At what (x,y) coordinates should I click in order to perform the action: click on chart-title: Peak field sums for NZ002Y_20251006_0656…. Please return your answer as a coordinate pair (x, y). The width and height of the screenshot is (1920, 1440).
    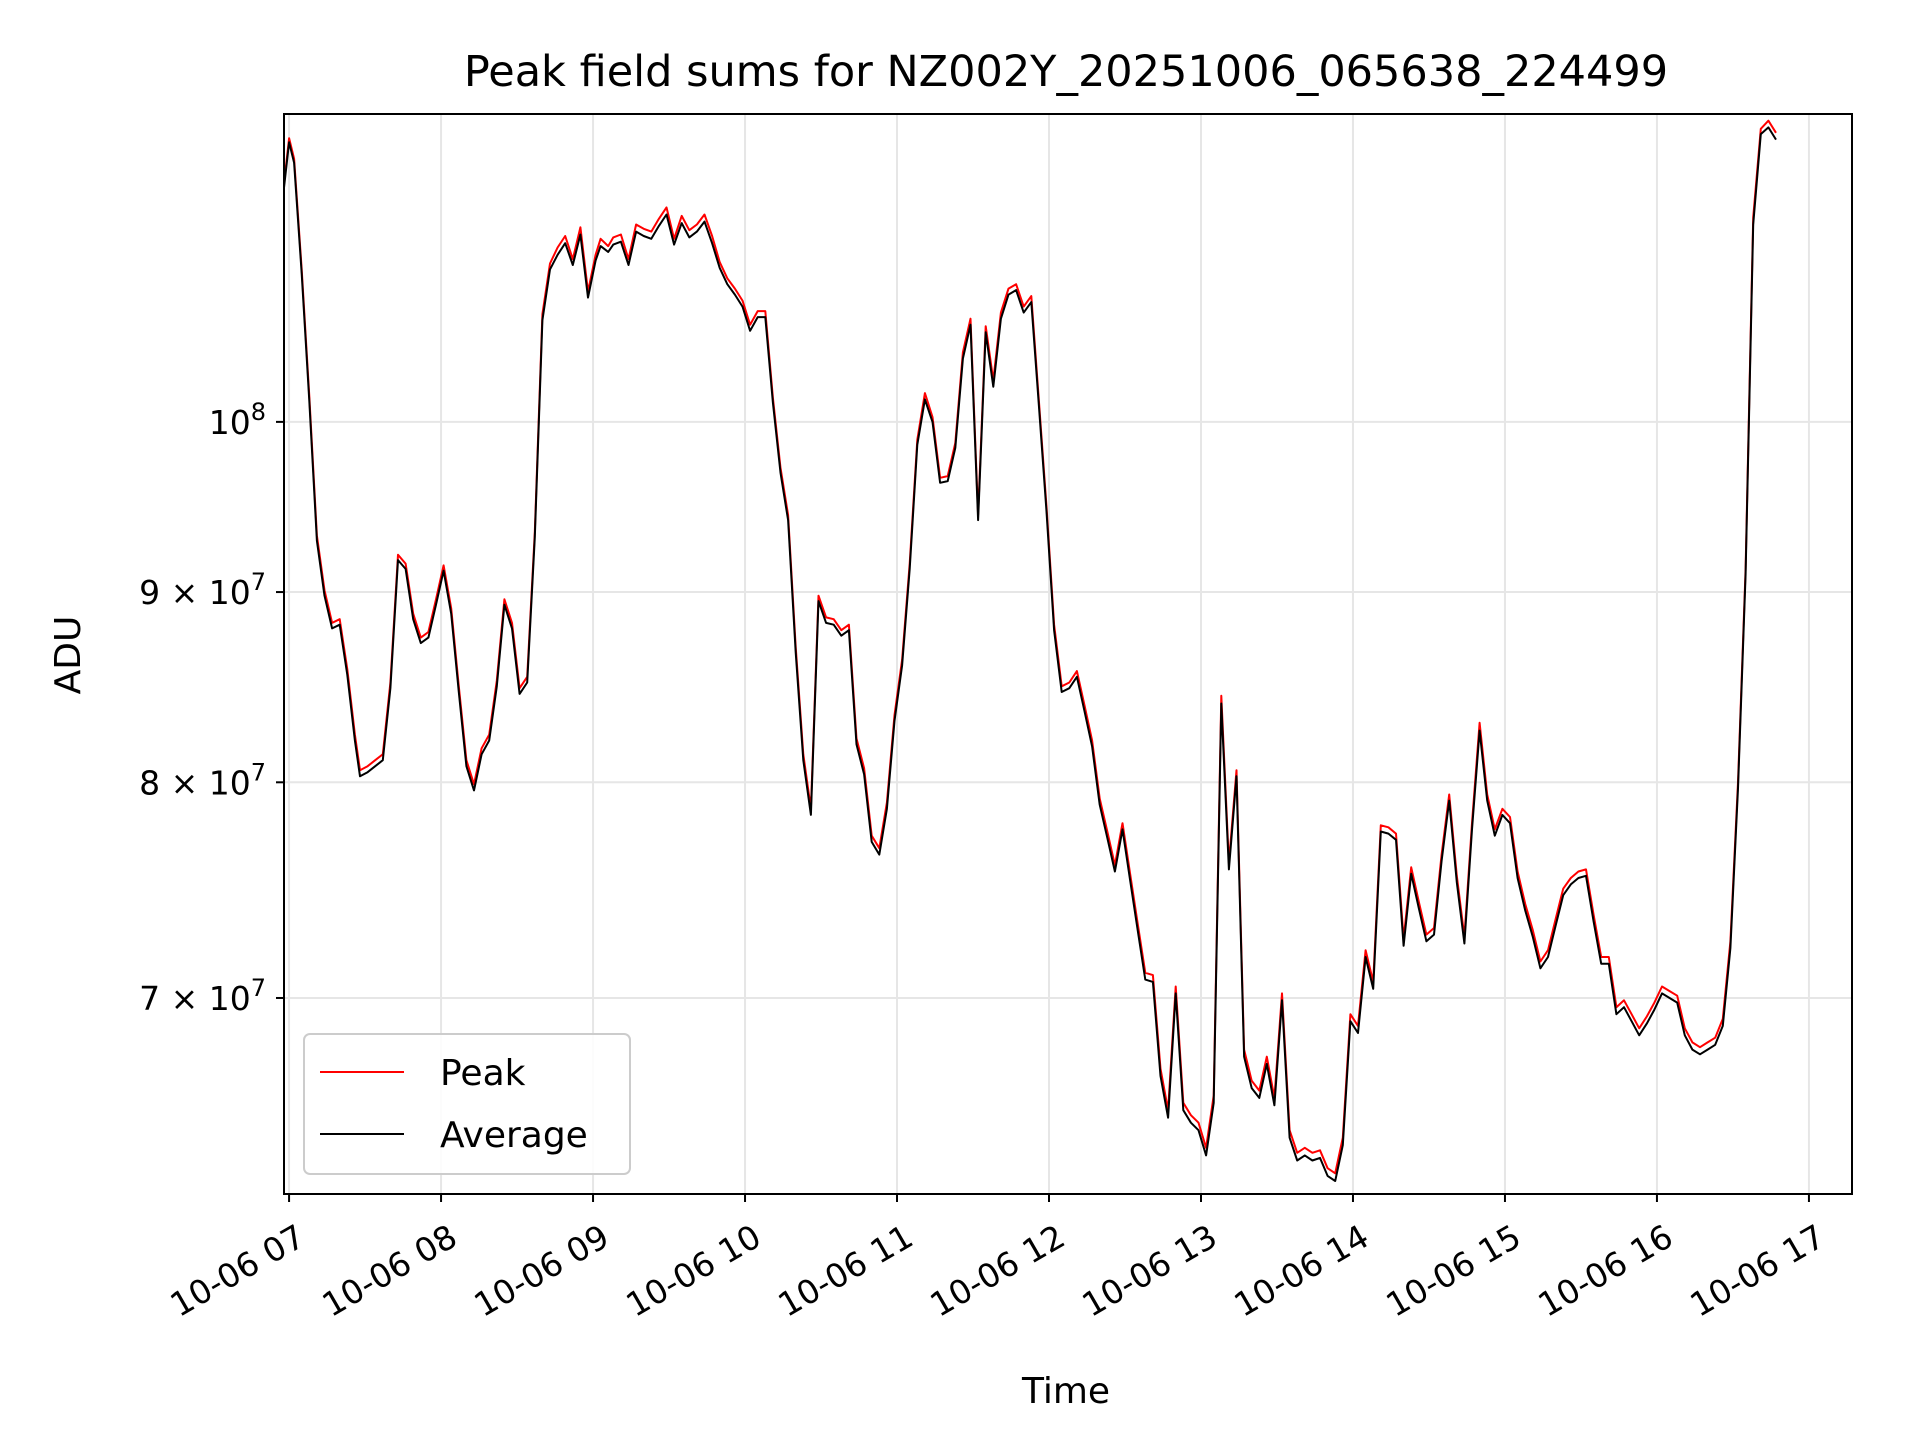
    Looking at the image, I should click on (1066, 72).